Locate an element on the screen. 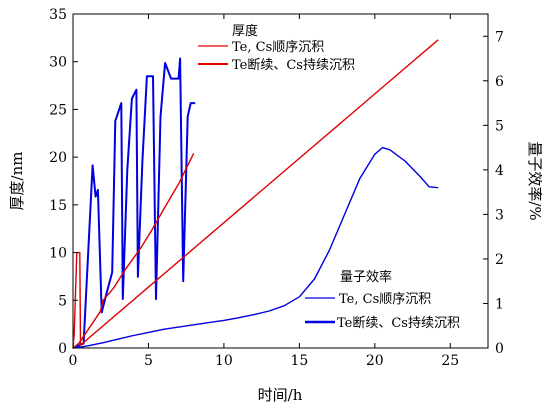 The width and height of the screenshot is (542, 408). x-tick-label-0: 0 is located at coordinates (73, 361).